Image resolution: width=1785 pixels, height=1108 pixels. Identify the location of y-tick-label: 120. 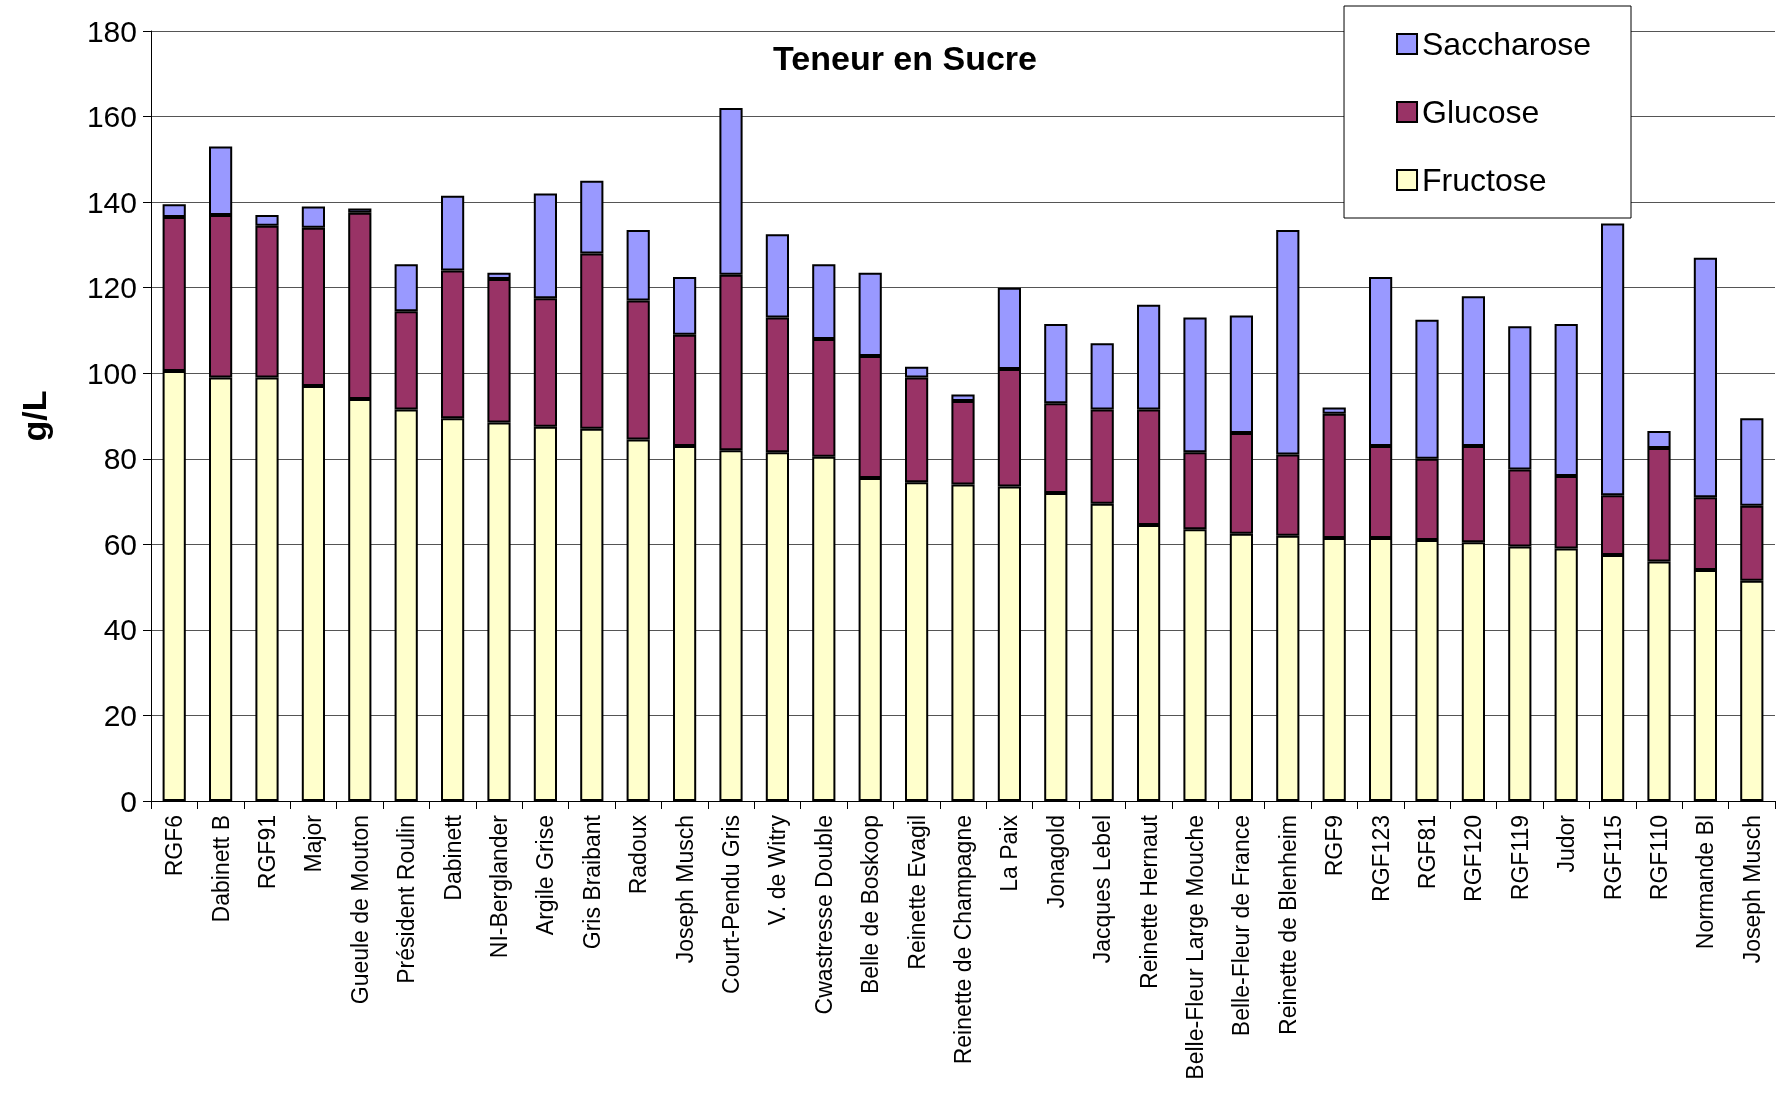
(111, 288).